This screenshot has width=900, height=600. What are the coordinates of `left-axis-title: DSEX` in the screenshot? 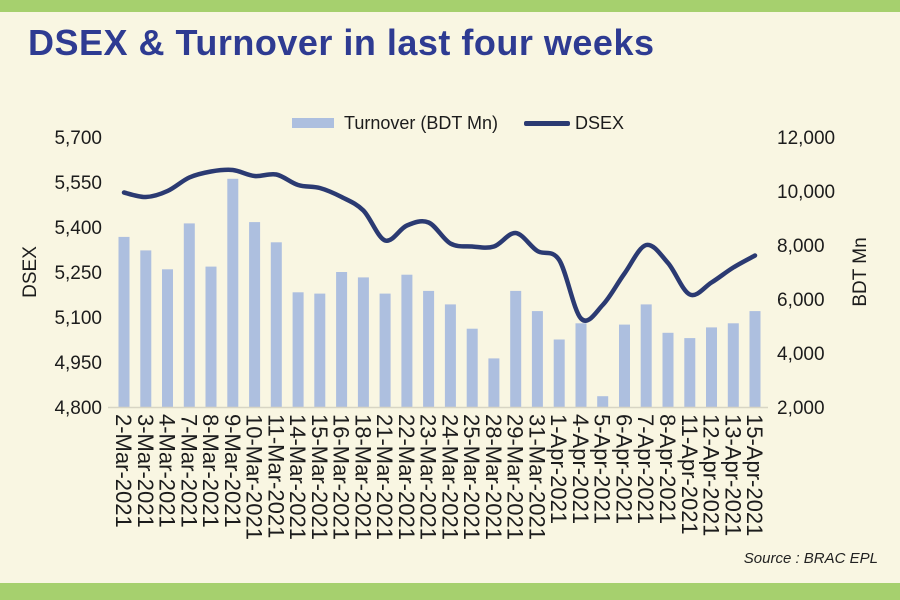 It's located at (30, 272).